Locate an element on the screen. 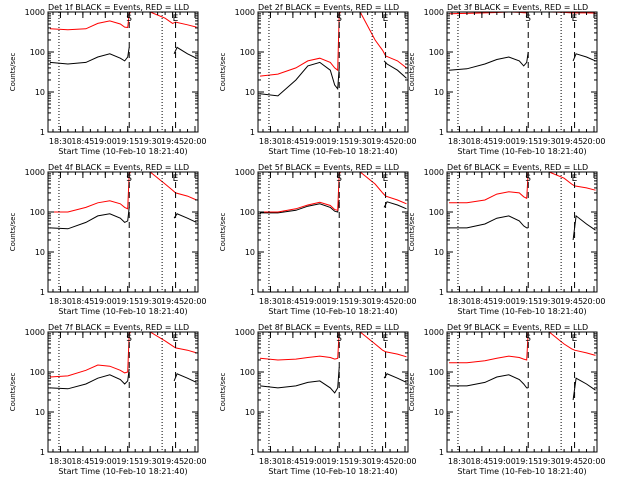 Image resolution: width=640 pixels, height=480 pixels. panel-title: Det 4f BLACK = Events, RED = LLD is located at coordinates (118, 167).